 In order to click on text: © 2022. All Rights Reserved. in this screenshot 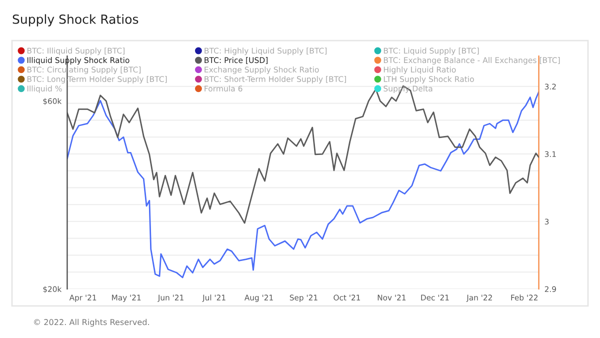, I will do `click(91, 322)`.